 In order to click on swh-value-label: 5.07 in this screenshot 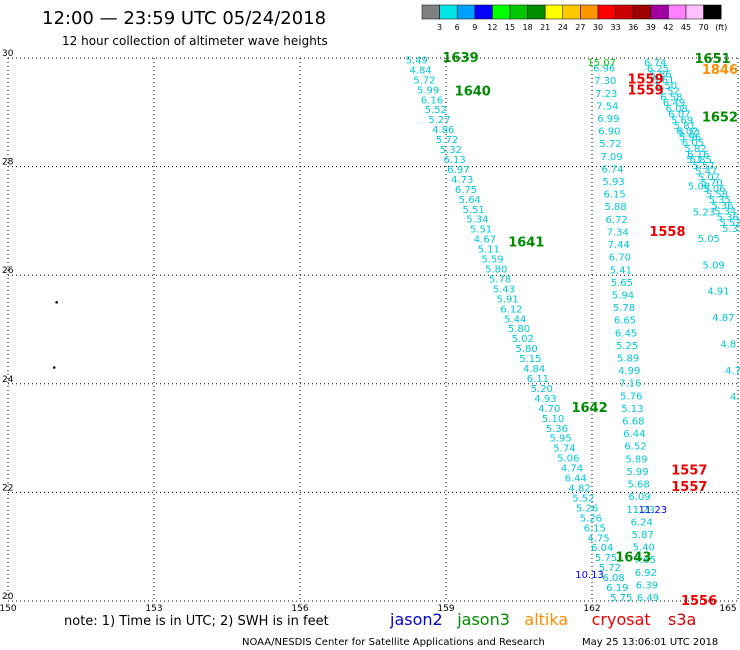, I will do `click(709, 177)`.